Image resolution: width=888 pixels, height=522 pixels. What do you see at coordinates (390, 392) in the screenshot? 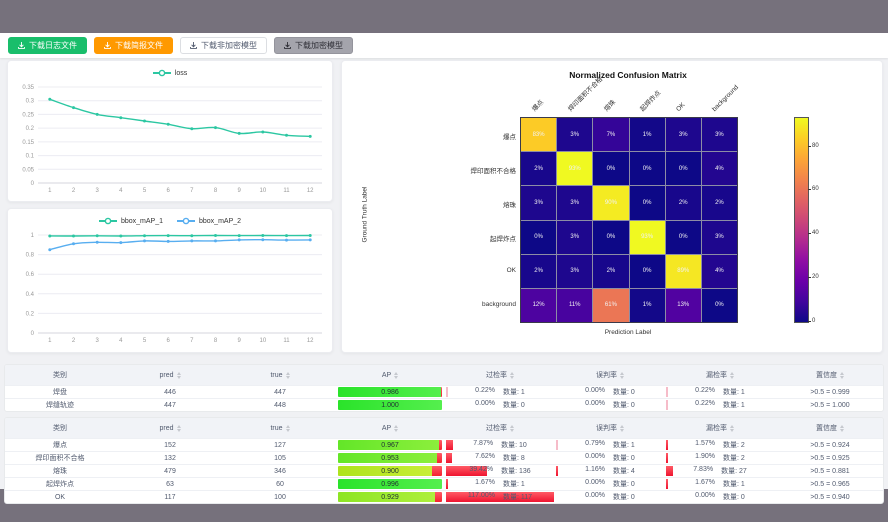
I see `ap-cell: 0.986` at bounding box center [390, 392].